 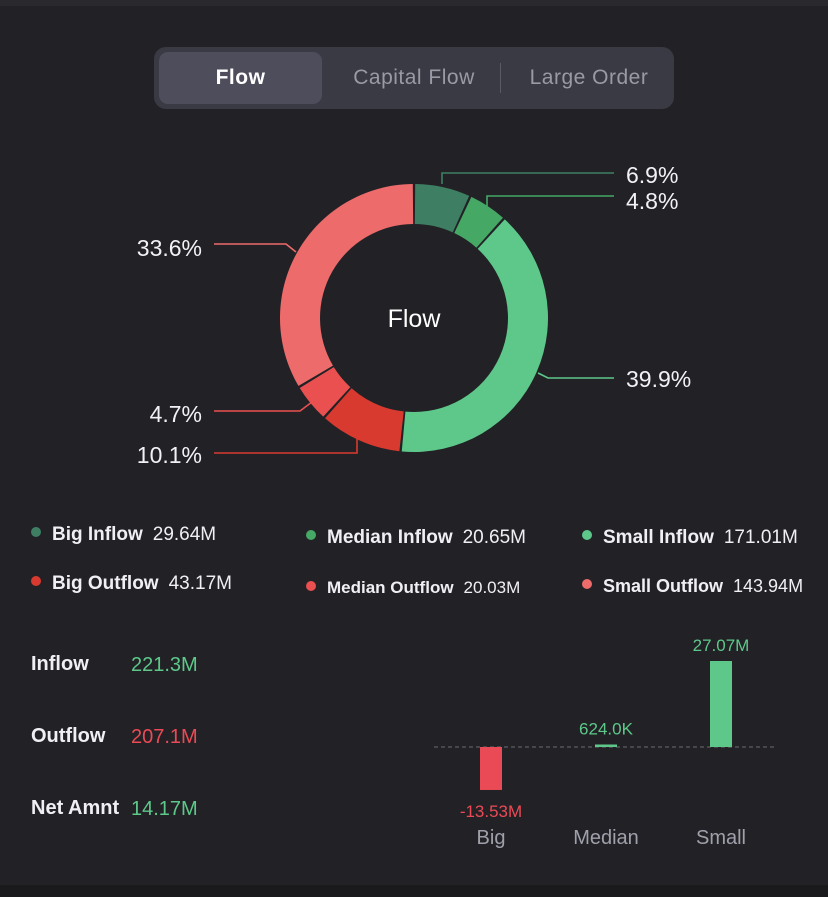 I want to click on bottom-strip, so click(x=414, y=891).